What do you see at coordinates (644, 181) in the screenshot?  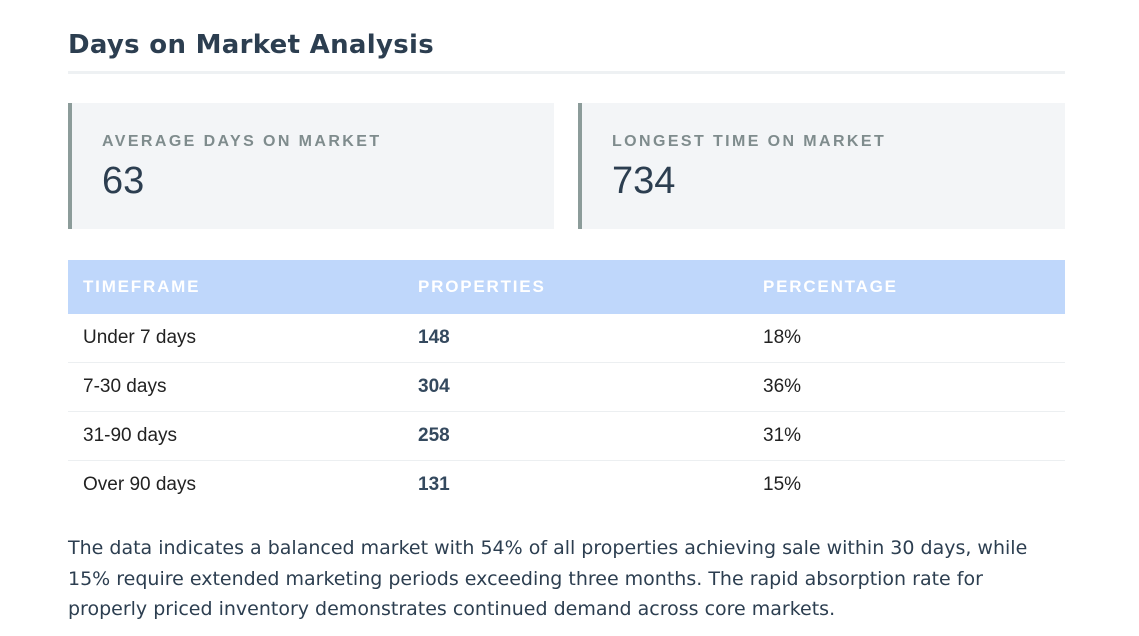 I see `stat-value: 734` at bounding box center [644, 181].